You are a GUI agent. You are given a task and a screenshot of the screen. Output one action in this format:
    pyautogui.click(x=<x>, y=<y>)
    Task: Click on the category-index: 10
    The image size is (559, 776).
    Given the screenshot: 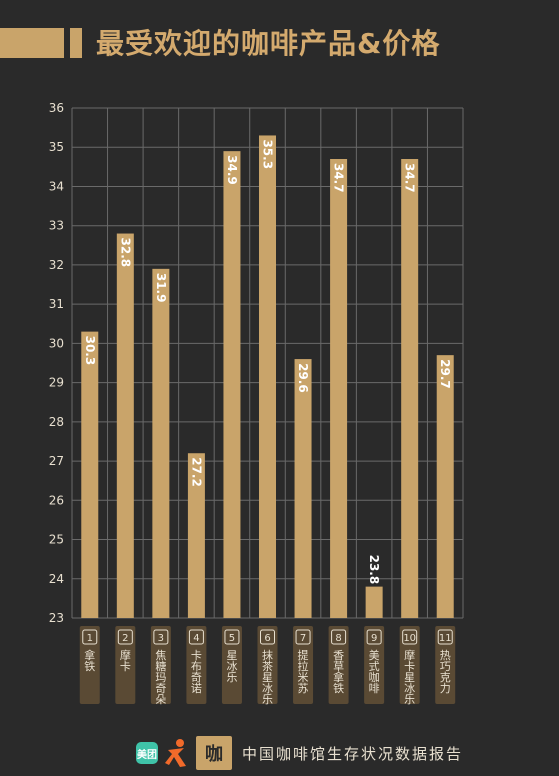 What is the action you would take?
    pyautogui.click(x=409, y=638)
    